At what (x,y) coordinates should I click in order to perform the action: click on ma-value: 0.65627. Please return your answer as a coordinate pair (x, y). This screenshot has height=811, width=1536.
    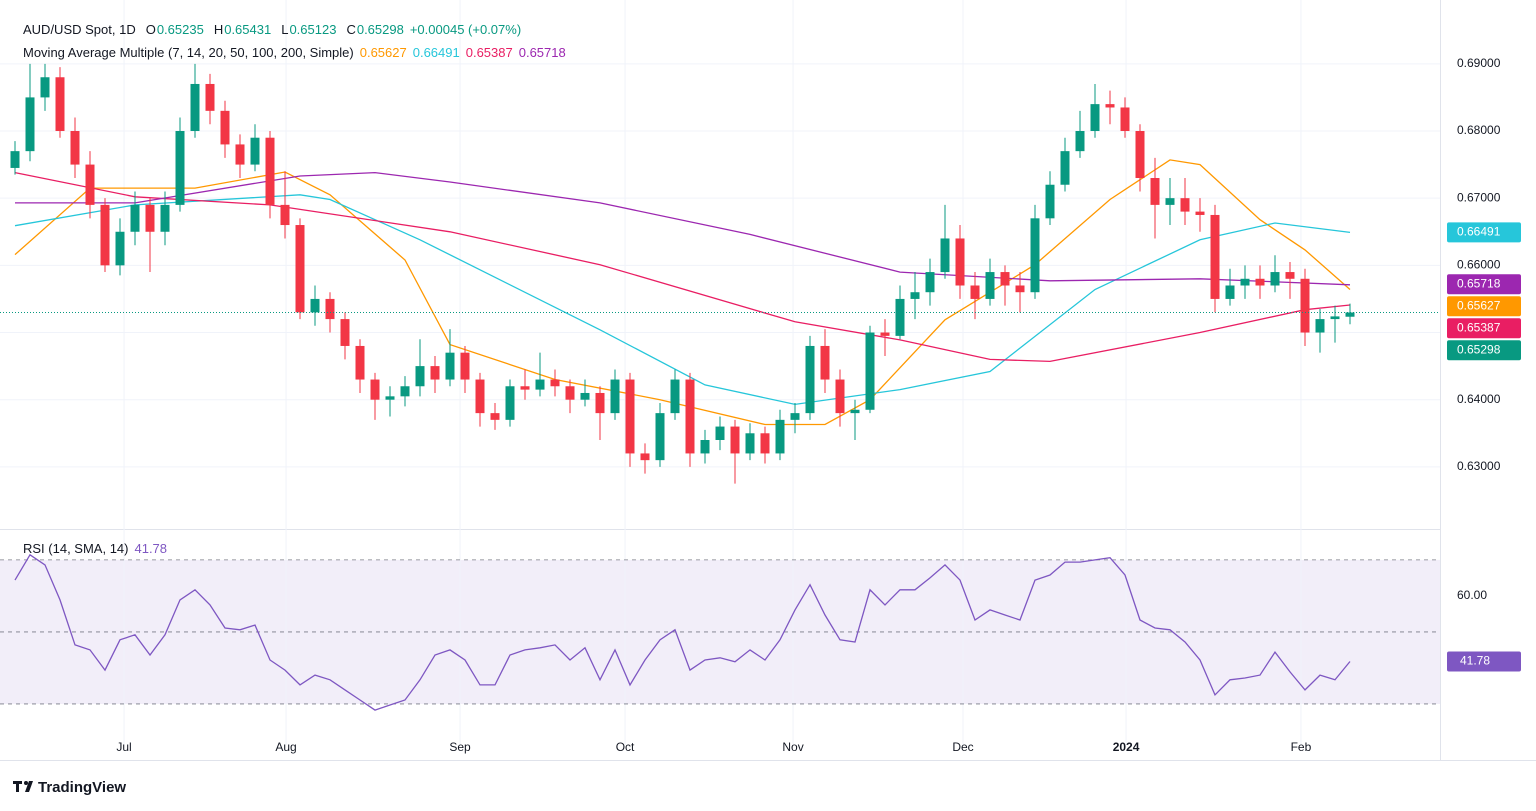
    Looking at the image, I should click on (383, 52).